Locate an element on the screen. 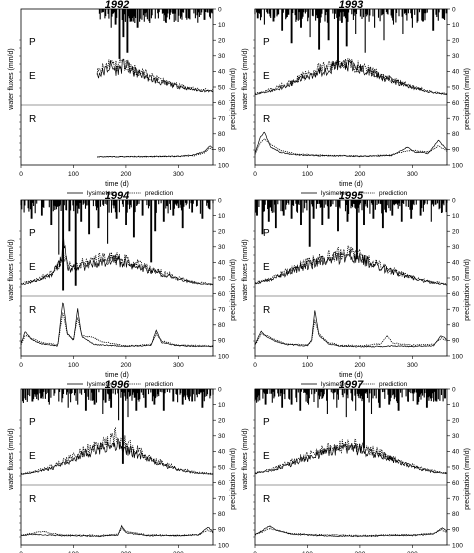 The width and height of the screenshot is (474, 553). chart-title: 1993 is located at coordinates (351, 5).